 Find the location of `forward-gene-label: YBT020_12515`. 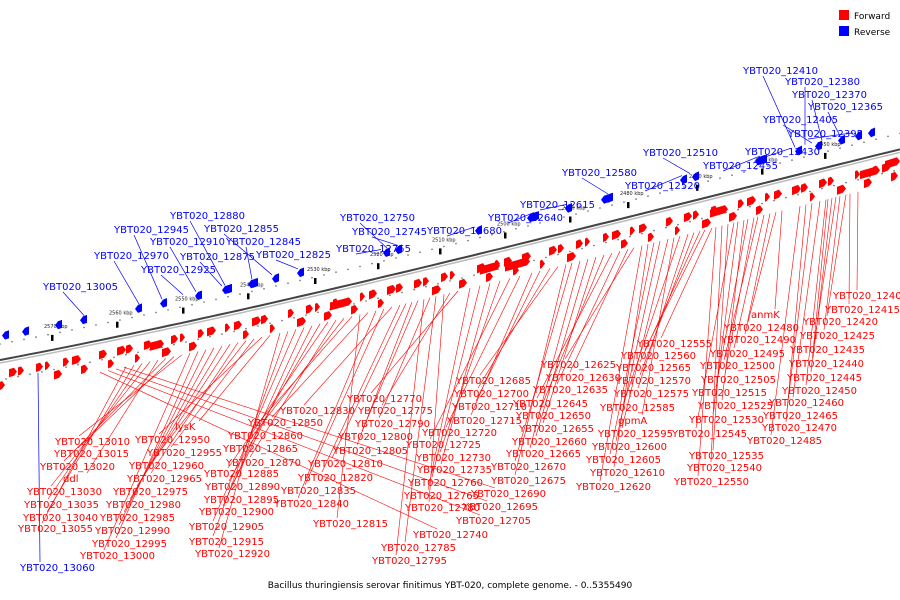

forward-gene-label: YBT020_12515 is located at coordinates (729, 393).